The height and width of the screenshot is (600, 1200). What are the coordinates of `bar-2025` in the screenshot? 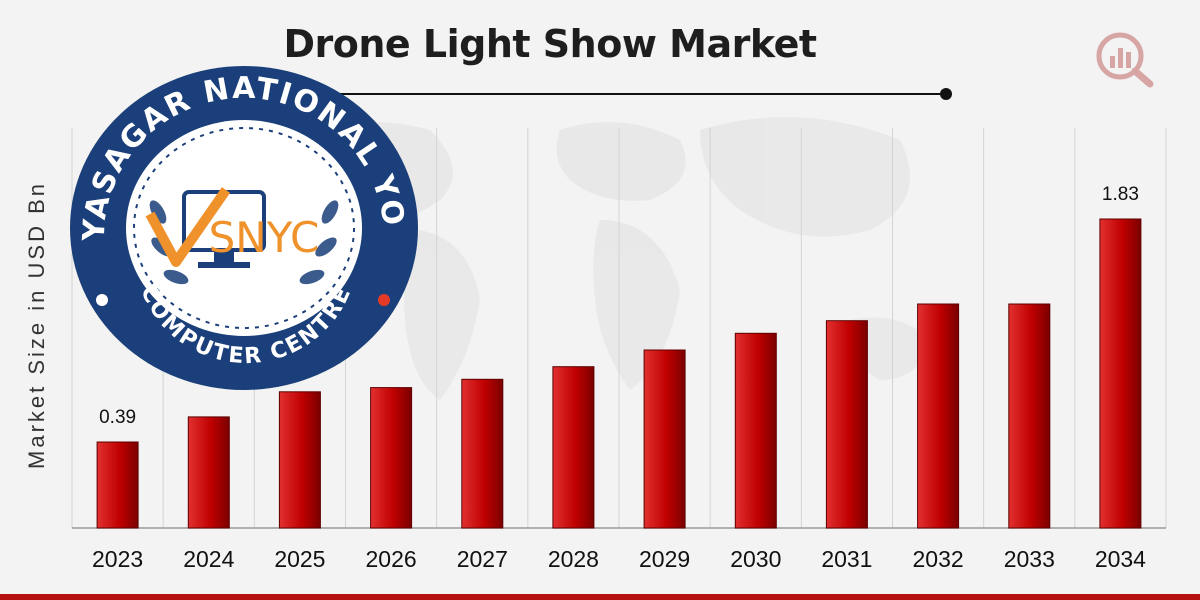 It's located at (299, 460).